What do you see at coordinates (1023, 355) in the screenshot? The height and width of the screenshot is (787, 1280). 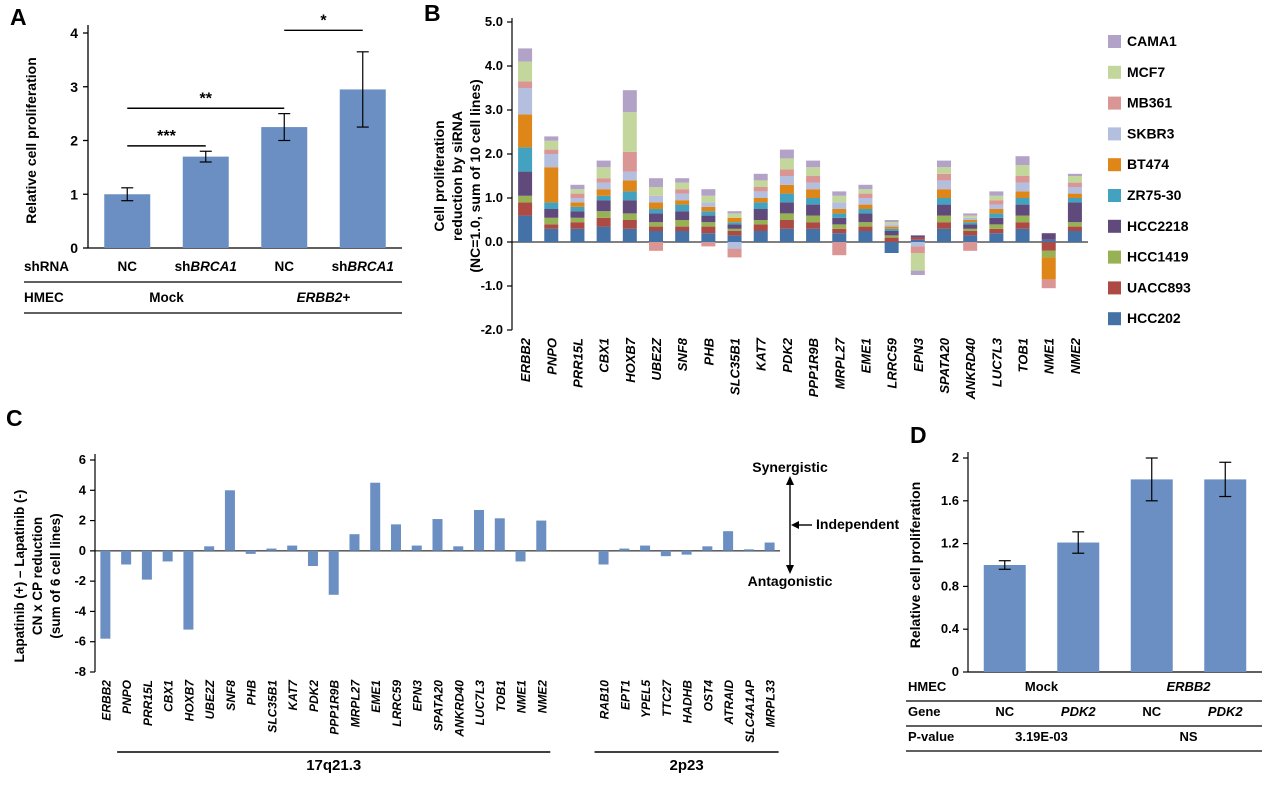 I see `gene-label: TOB1` at bounding box center [1023, 355].